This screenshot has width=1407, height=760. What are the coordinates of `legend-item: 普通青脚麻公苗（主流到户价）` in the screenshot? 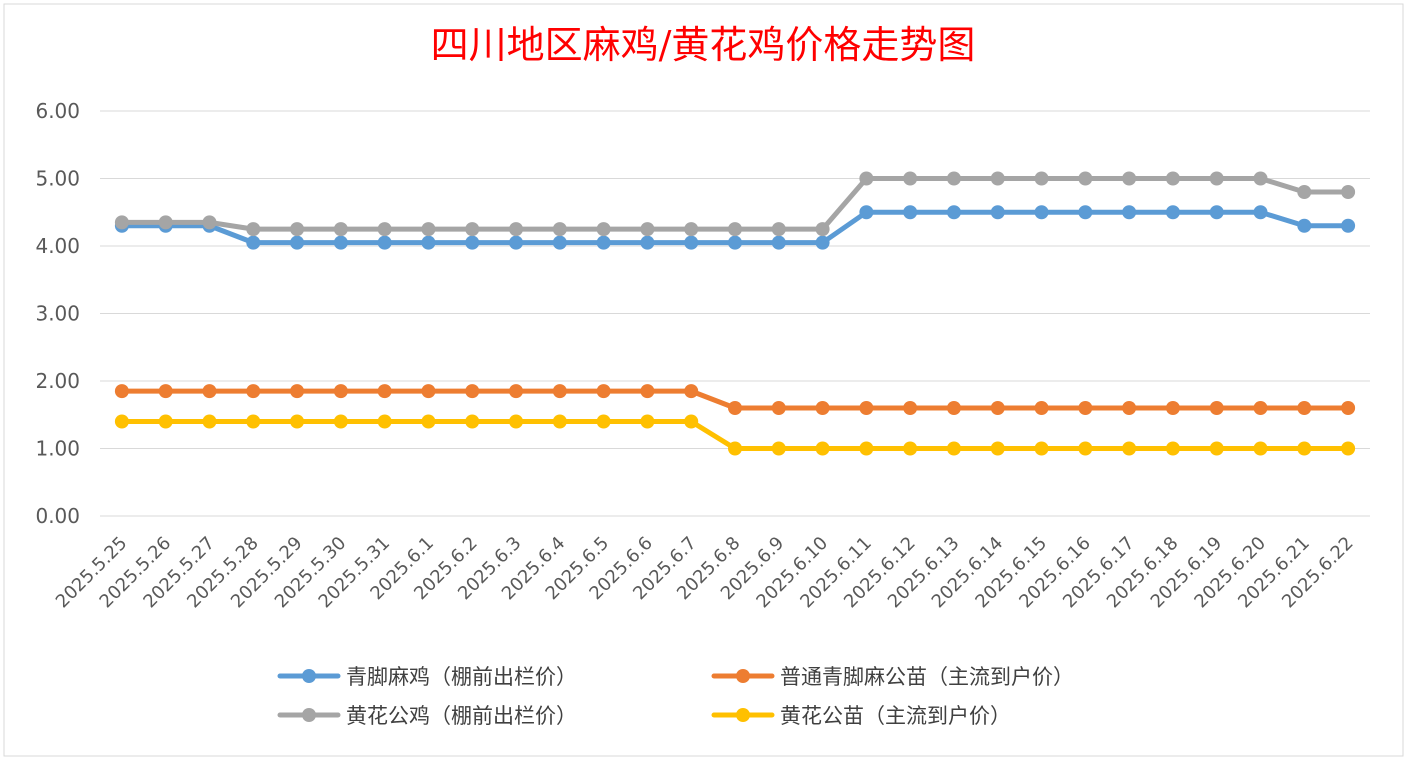 It's located at (892, 677).